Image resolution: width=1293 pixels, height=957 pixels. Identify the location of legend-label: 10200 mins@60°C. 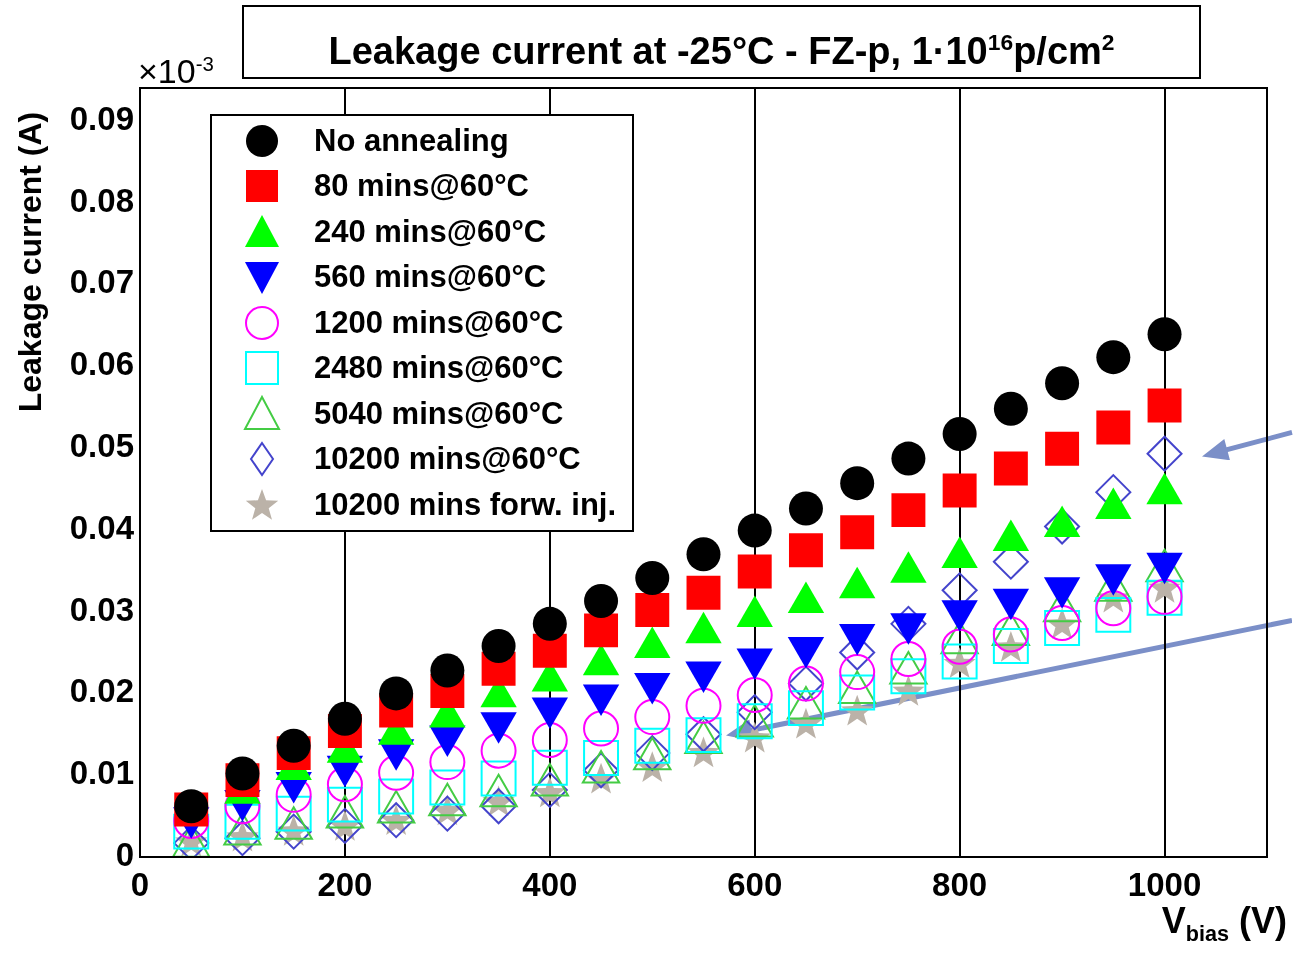
(447, 459).